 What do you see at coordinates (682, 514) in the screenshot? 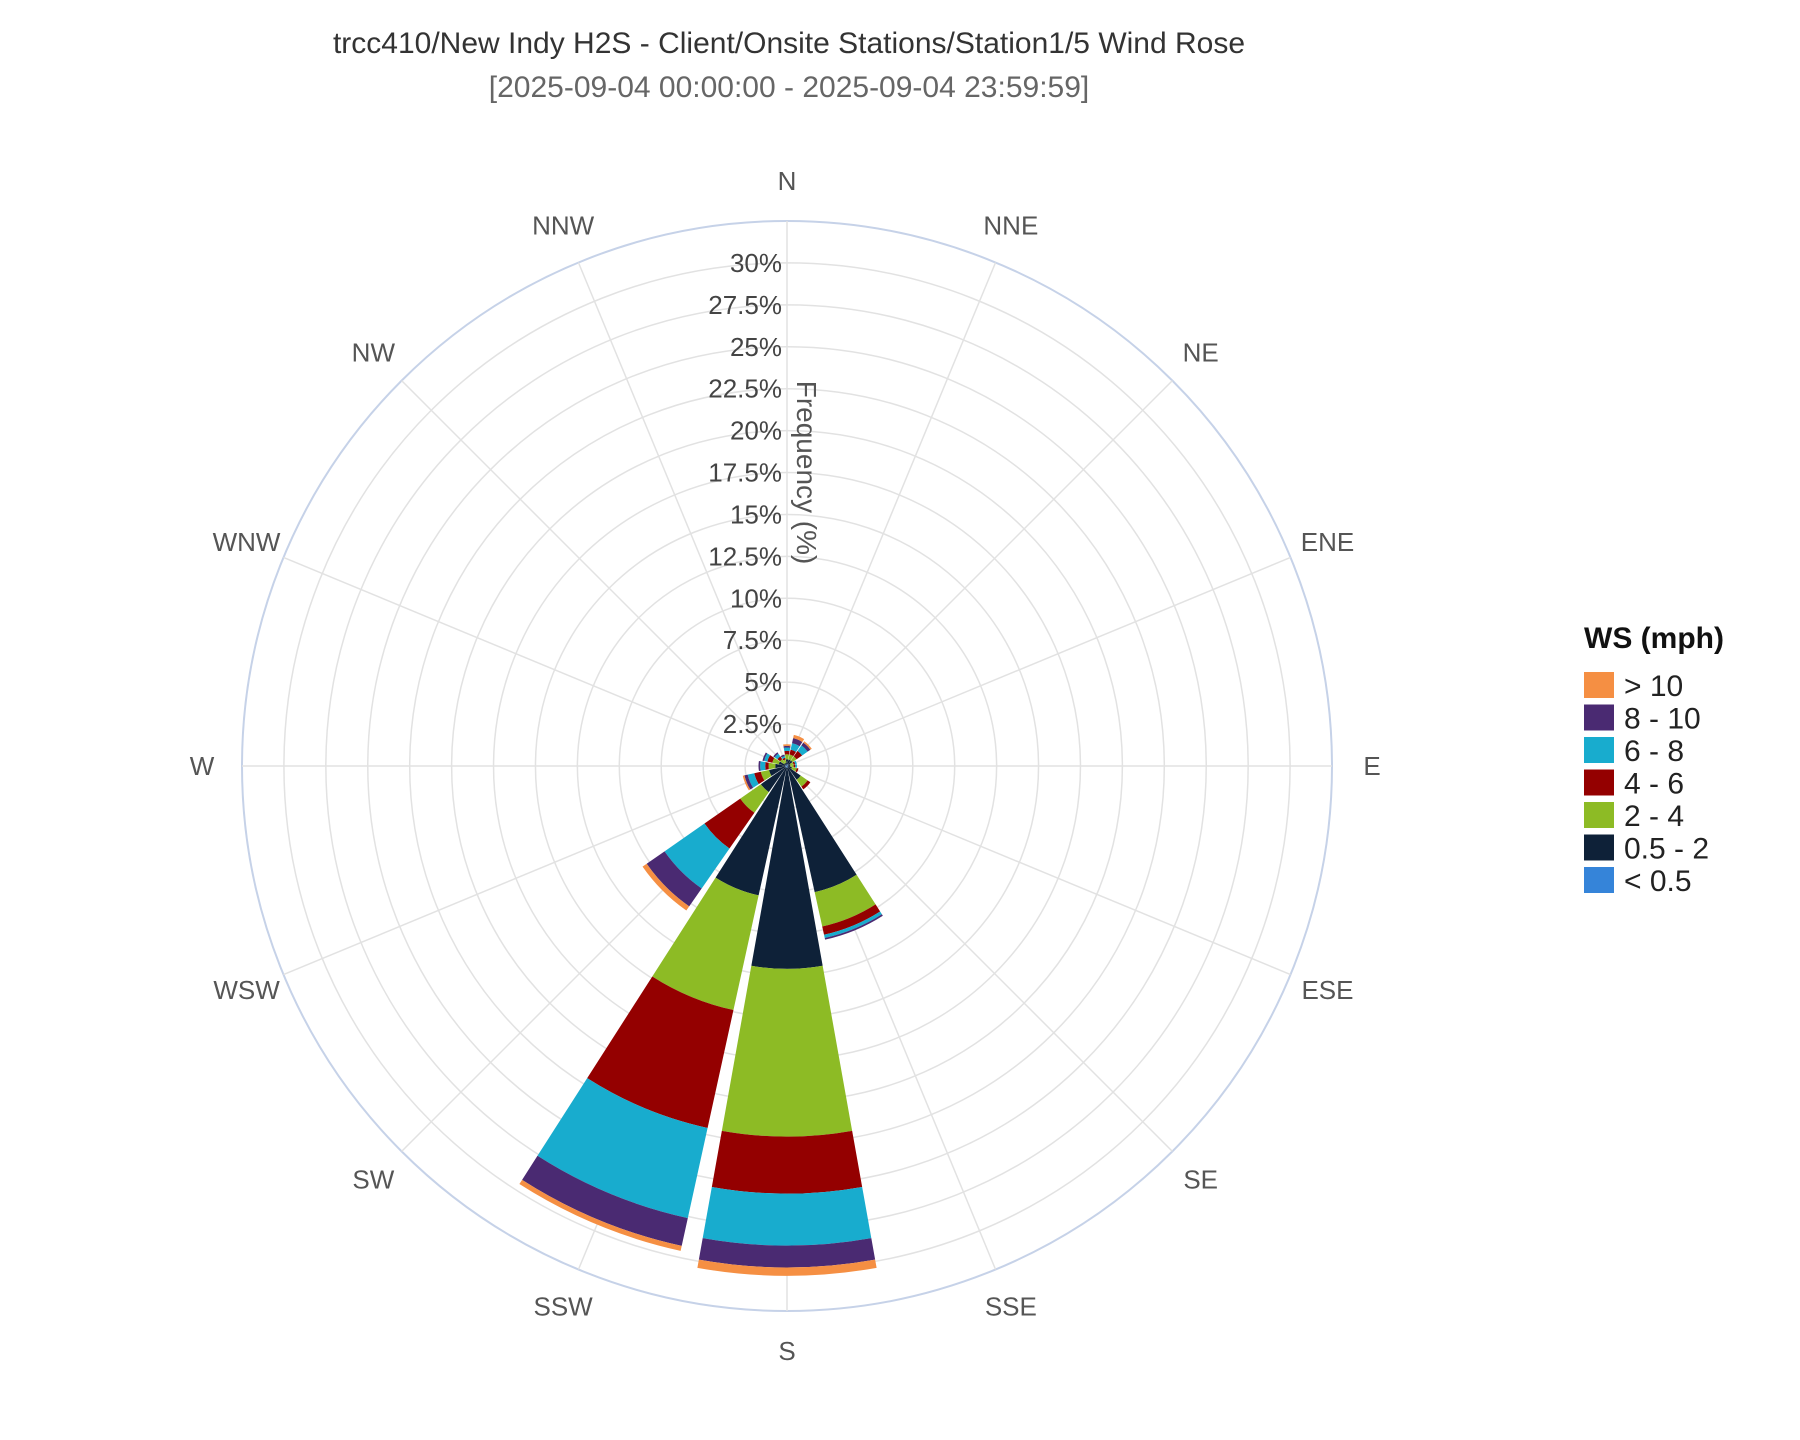
I see `spoke-NNW` at bounding box center [682, 514].